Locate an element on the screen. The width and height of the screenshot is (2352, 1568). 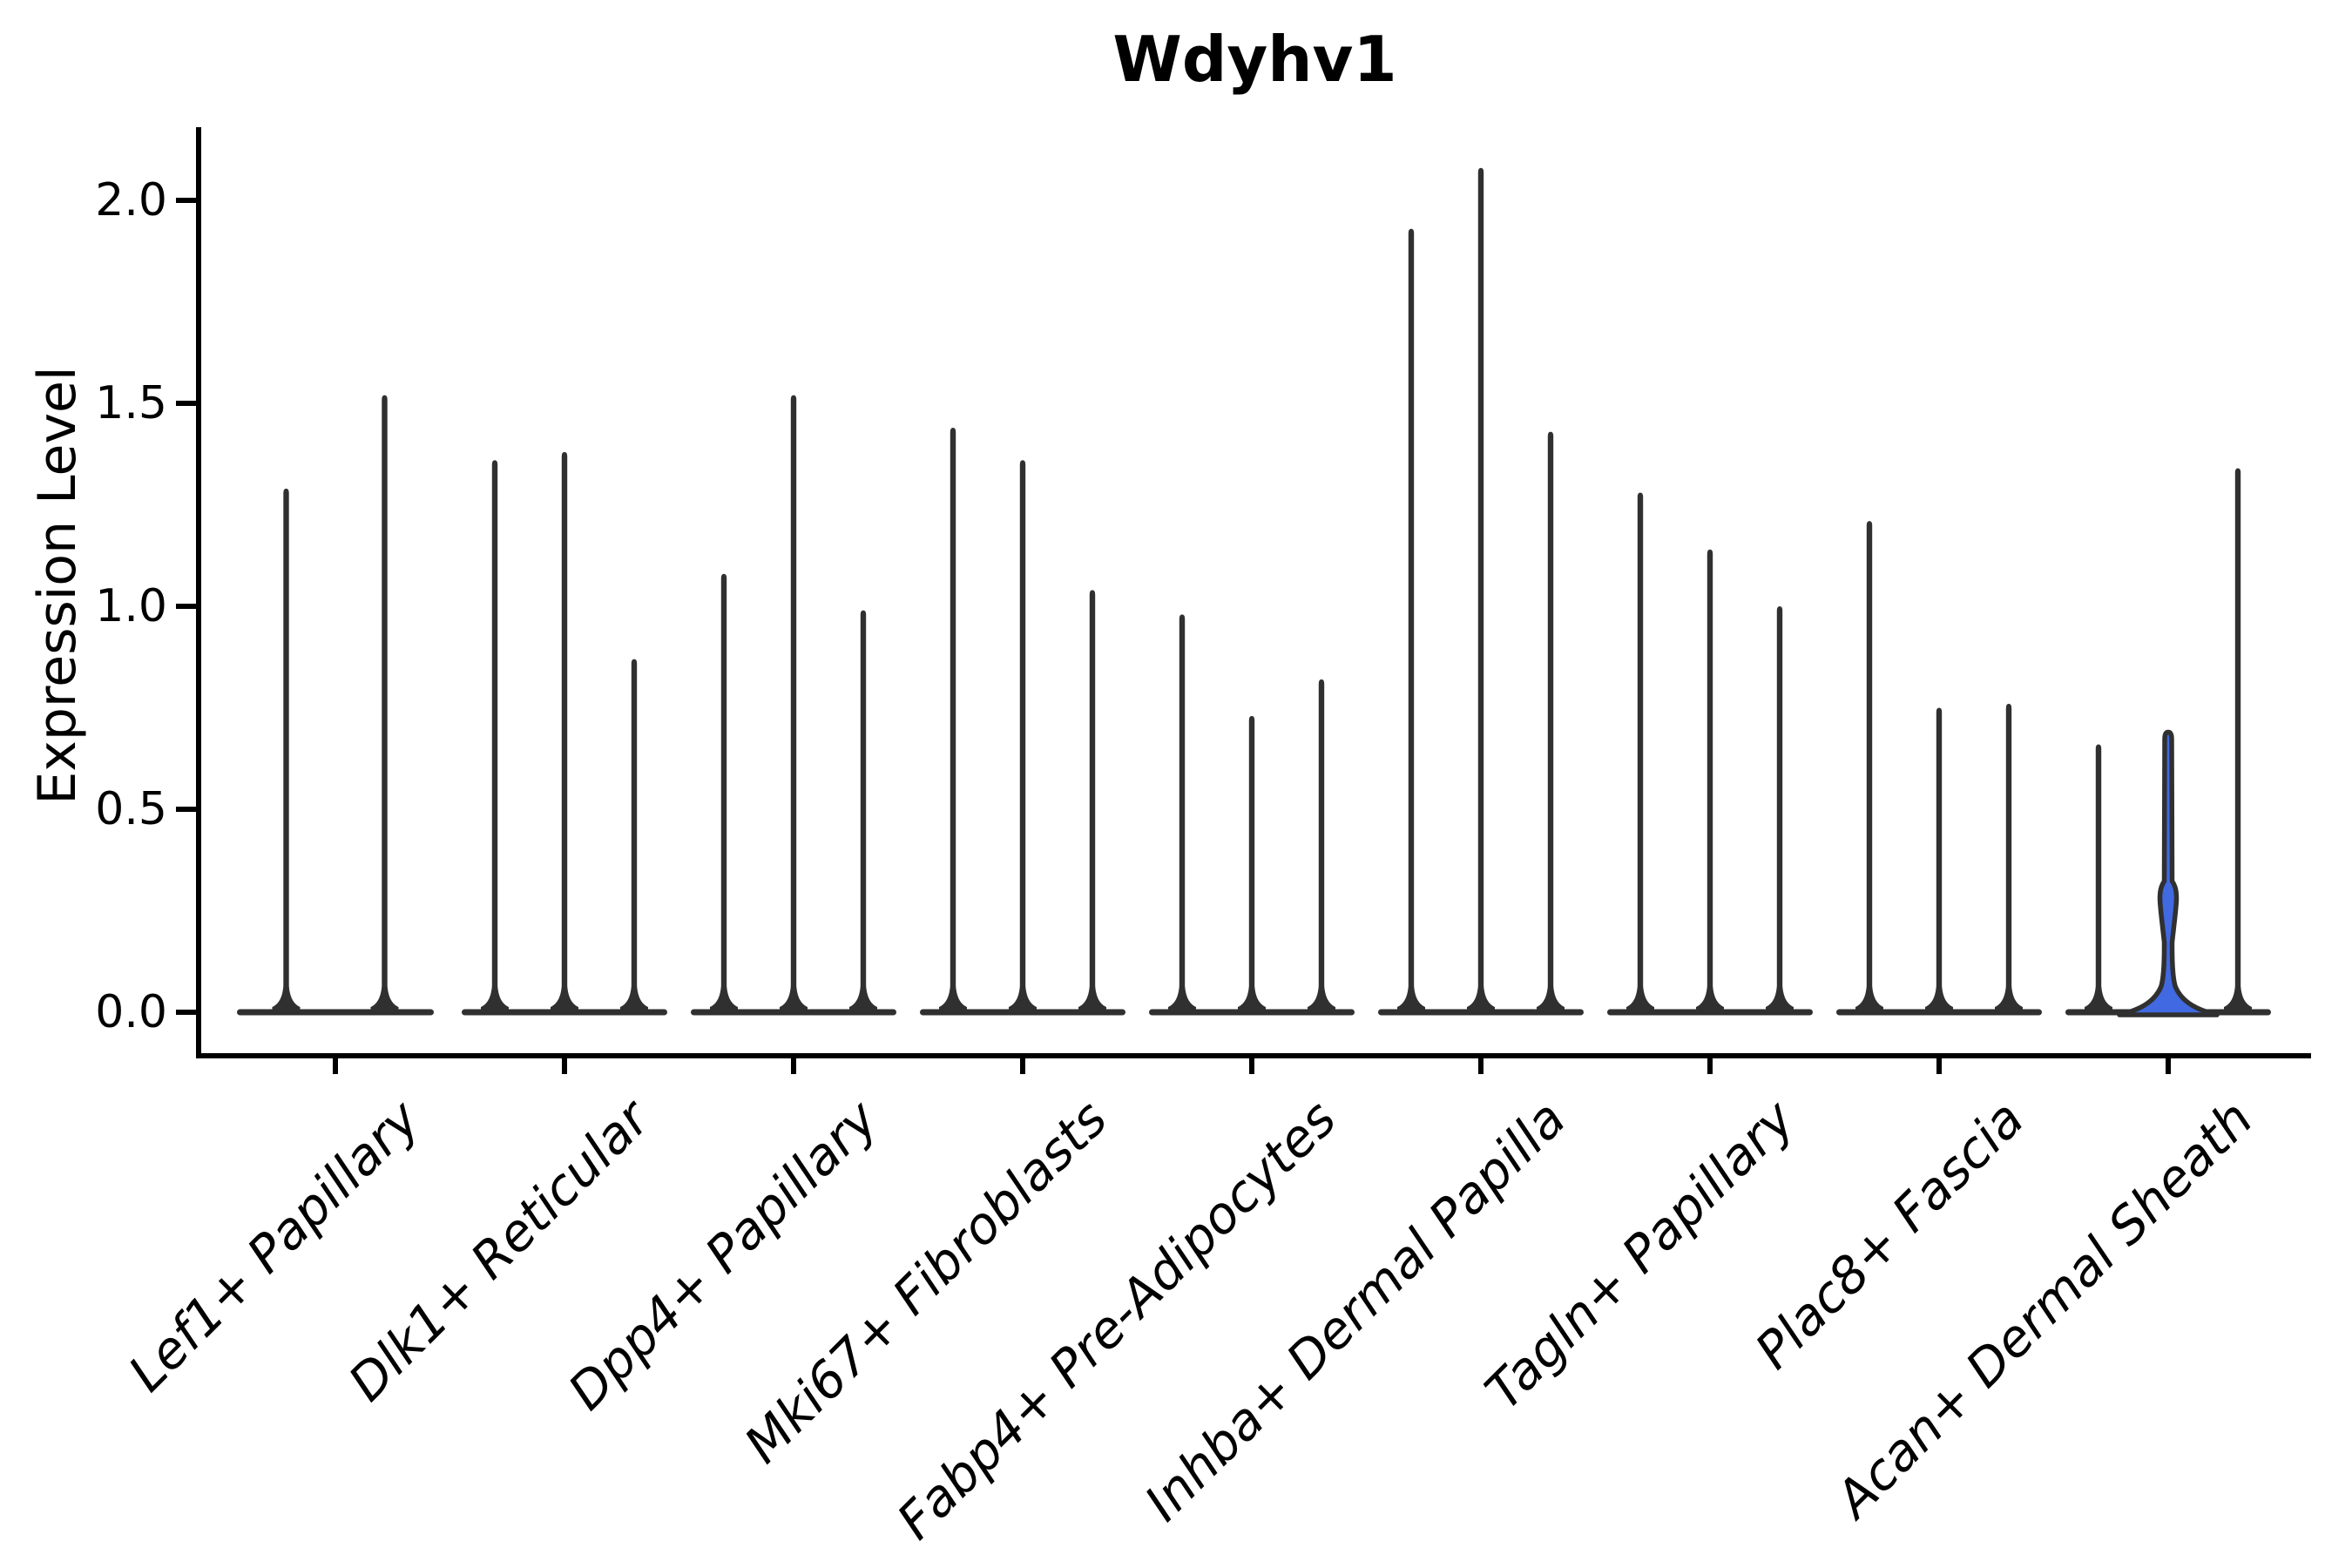
chart-title: Wdyhv1 is located at coordinates (1254, 59).